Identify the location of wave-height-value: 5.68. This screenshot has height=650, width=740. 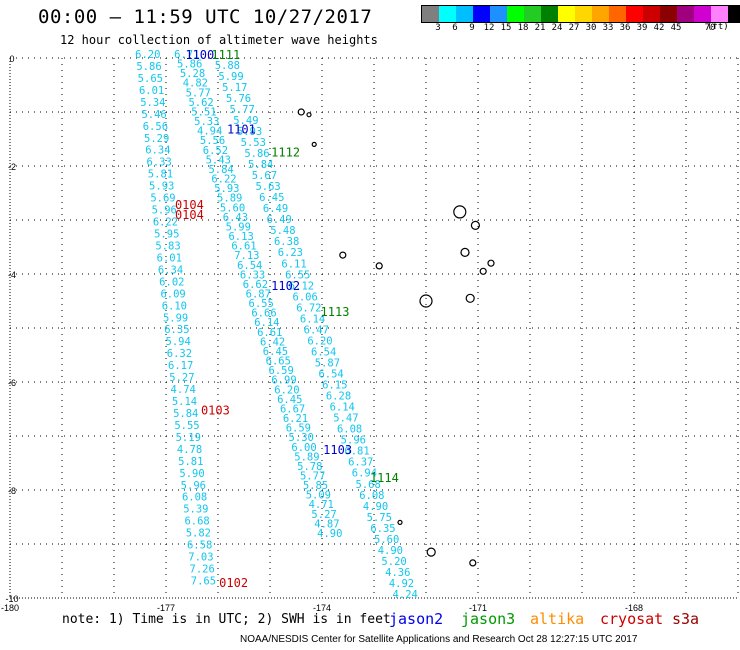
(368, 485).